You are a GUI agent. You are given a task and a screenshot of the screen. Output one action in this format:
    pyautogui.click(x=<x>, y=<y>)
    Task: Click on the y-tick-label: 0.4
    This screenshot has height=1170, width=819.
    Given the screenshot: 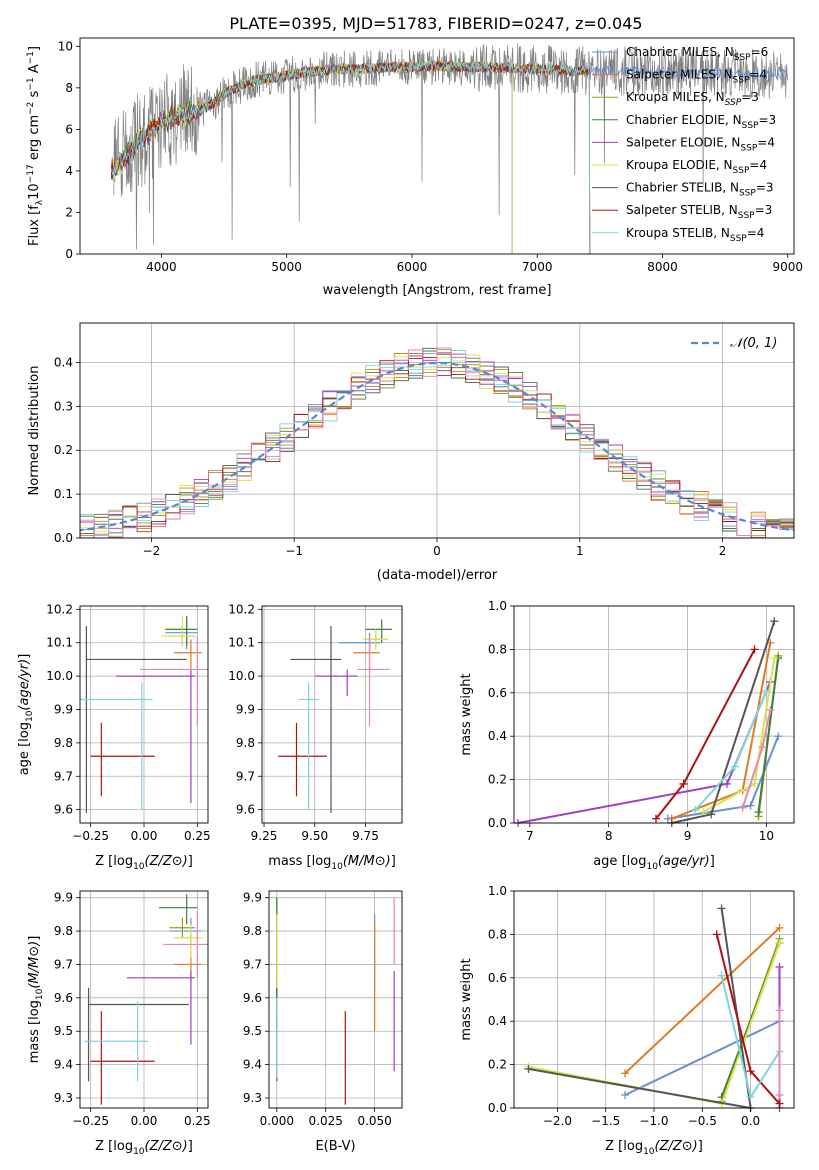 What is the action you would take?
    pyautogui.click(x=63, y=362)
    